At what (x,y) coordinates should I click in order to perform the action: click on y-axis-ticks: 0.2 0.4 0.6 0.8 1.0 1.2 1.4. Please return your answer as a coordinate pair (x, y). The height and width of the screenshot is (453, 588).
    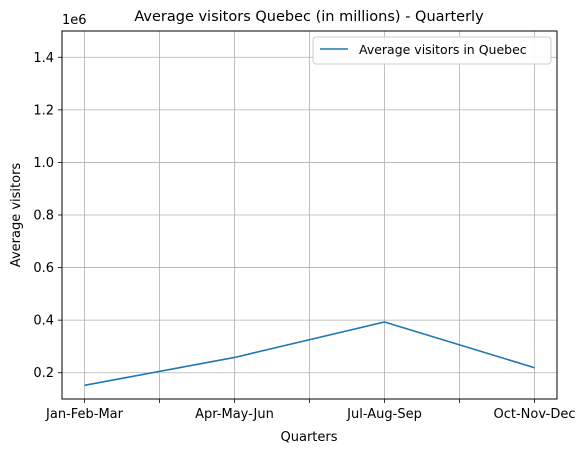
    Looking at the image, I should click on (47, 216).